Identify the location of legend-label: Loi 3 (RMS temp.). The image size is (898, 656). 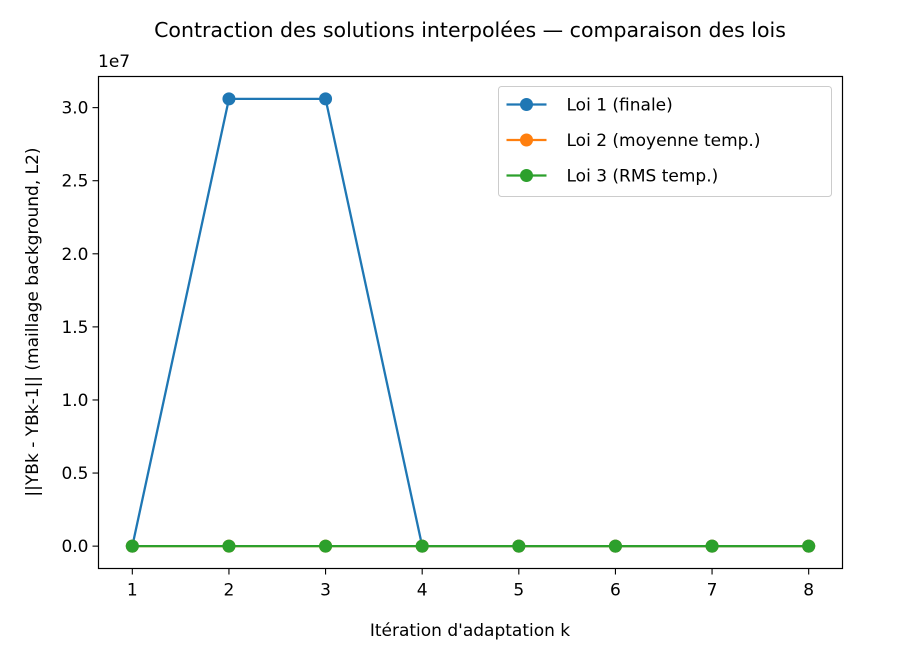
(643, 177).